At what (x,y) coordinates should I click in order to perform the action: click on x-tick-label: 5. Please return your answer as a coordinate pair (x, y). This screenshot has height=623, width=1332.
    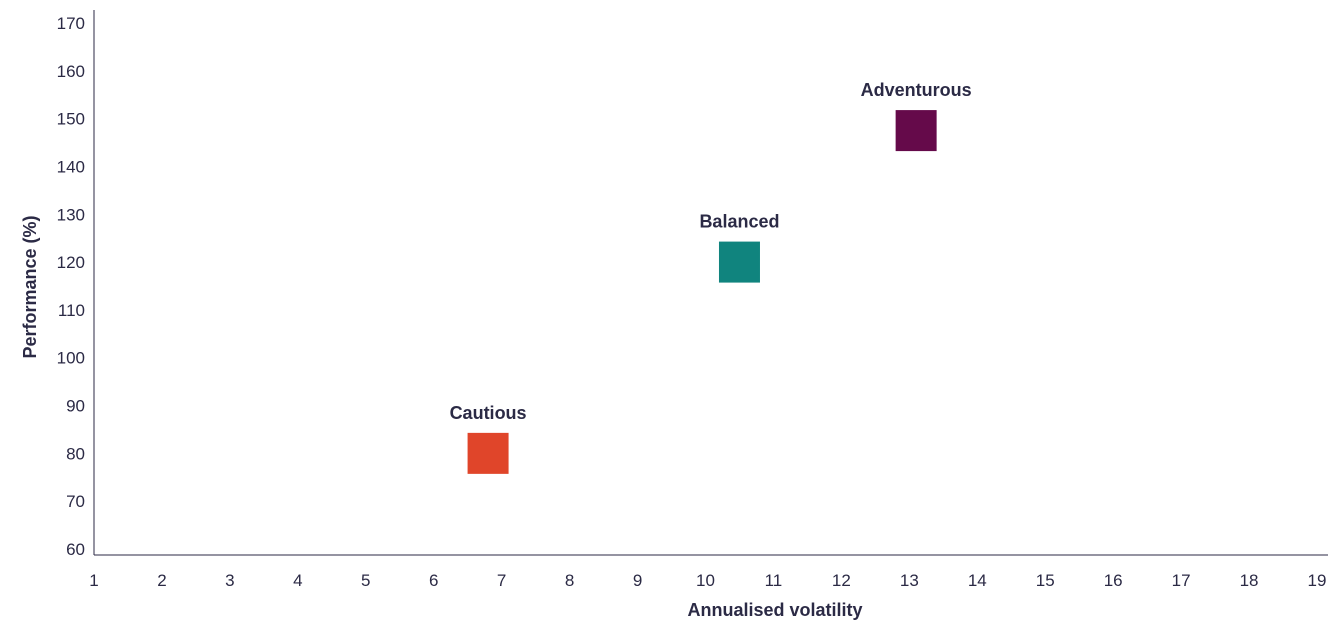
    Looking at the image, I should click on (365, 580).